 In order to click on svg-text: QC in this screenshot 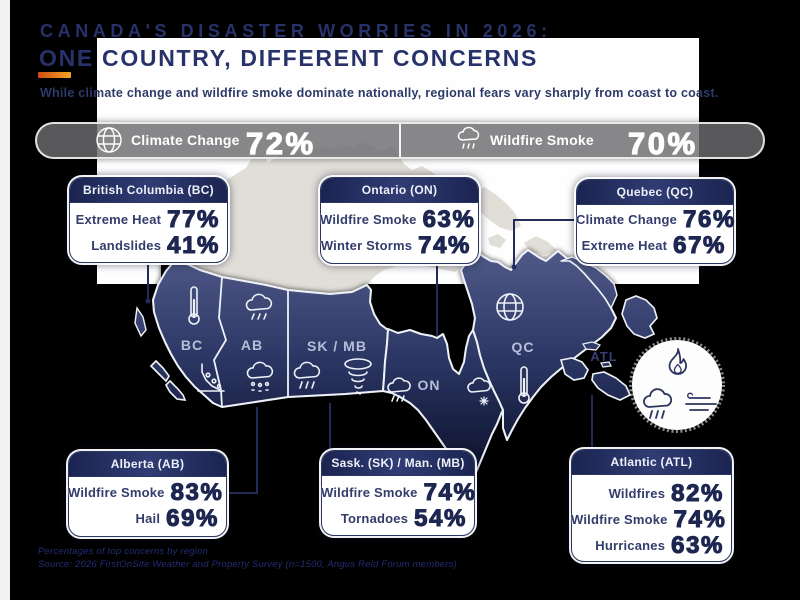, I will do `click(523, 347)`.